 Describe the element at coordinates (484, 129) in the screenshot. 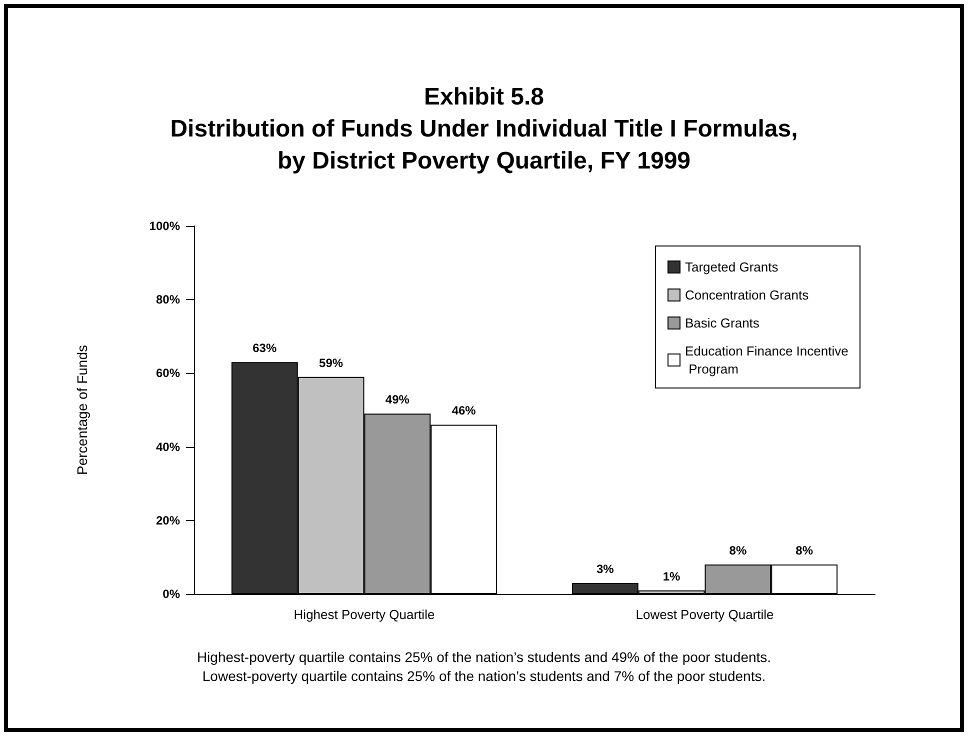

I see `chart-title: Exhibit 5.8 Distribution of Funds Under Individual Title I Formulas, by District Poverty Quartile, FY 1999` at that location.